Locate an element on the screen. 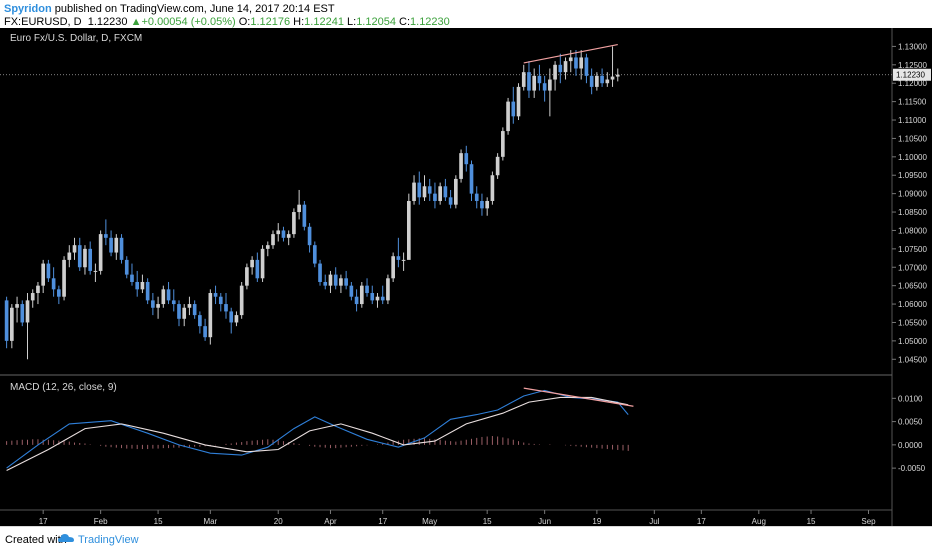 This screenshot has width=932, height=551. macd-line is located at coordinates (317, 429).